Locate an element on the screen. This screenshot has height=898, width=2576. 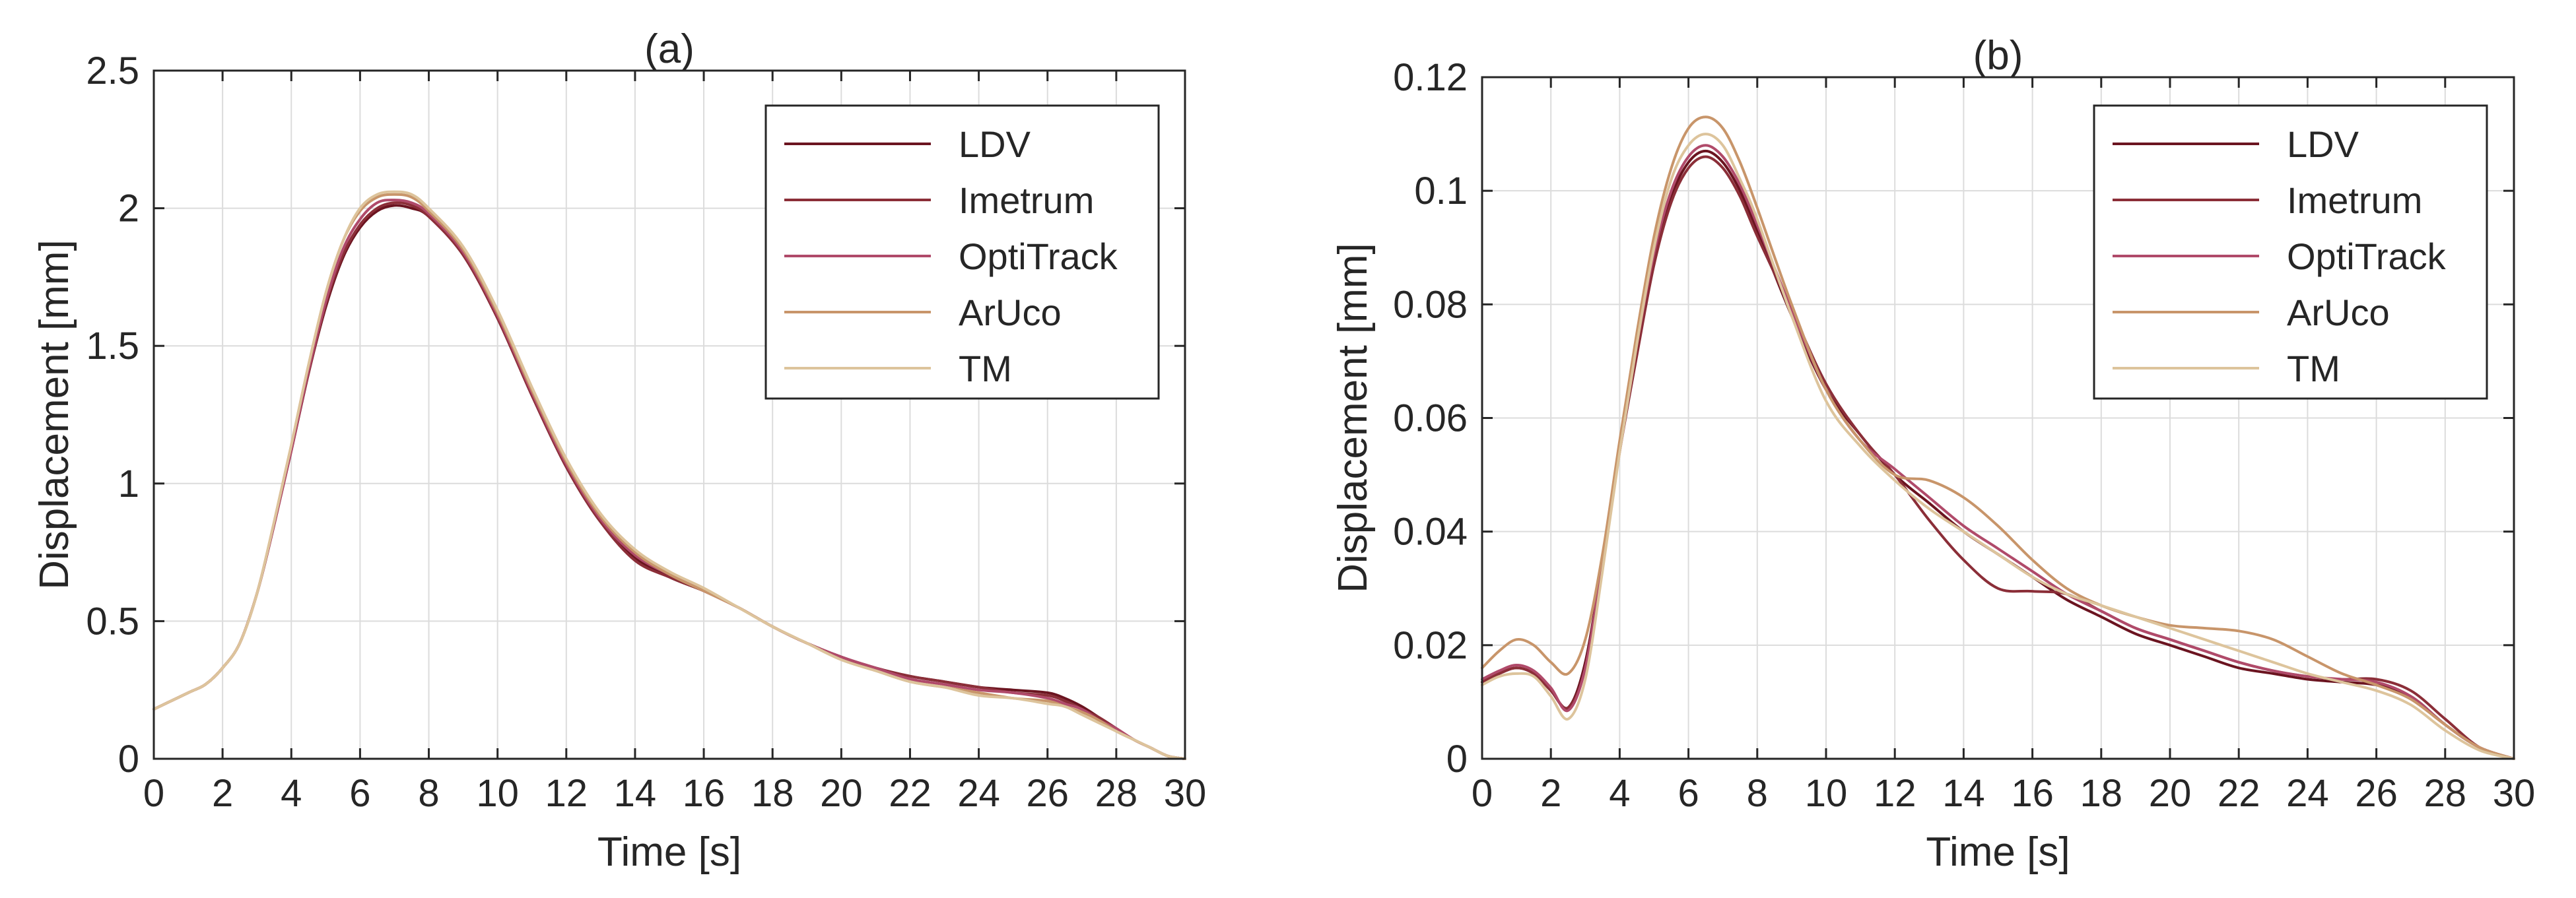
y-tick-label: 0.08 is located at coordinates (1430, 304).